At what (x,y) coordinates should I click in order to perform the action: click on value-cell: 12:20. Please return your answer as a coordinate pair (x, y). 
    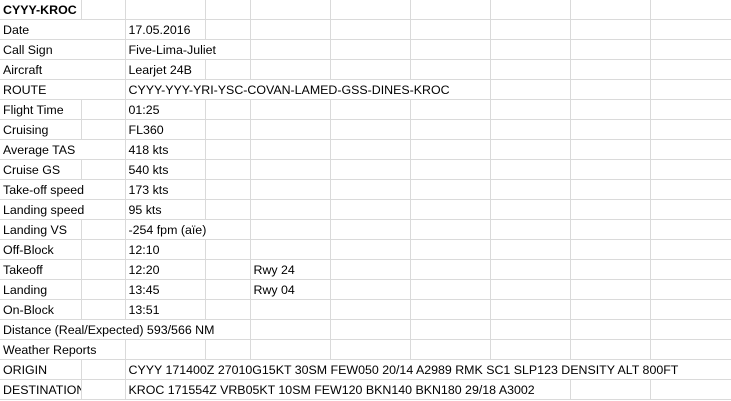
    Looking at the image, I should click on (165, 269).